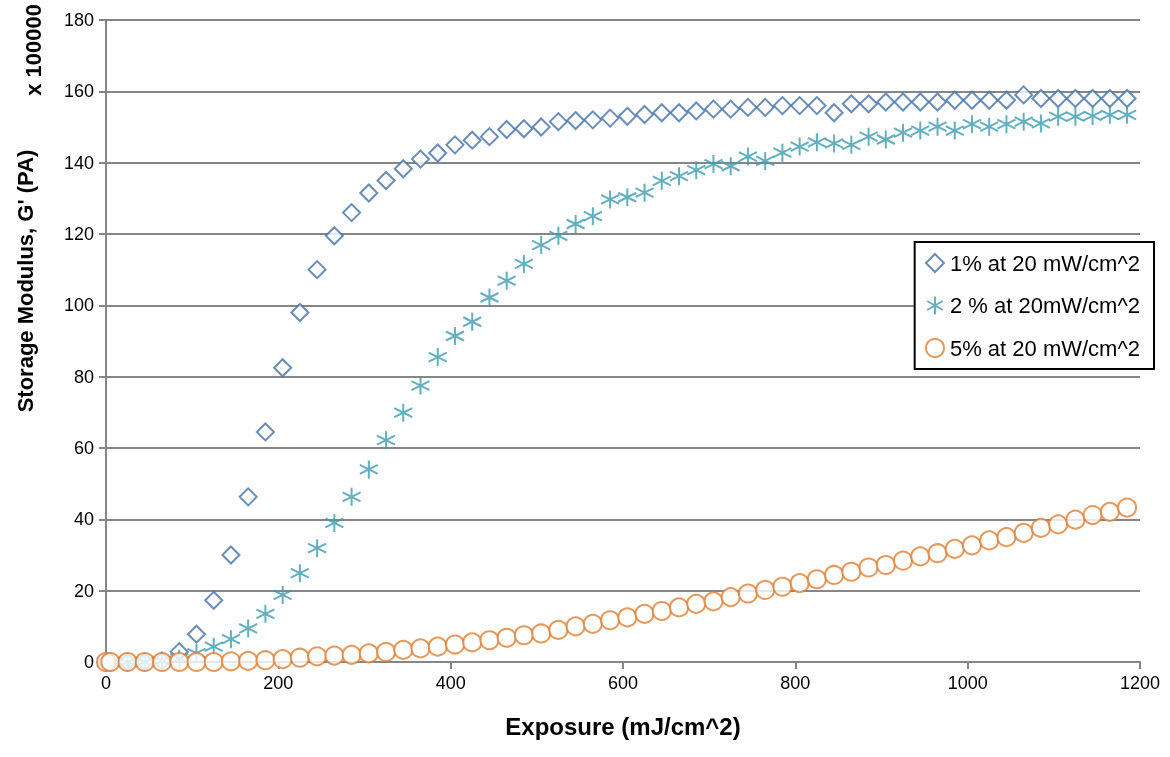 This screenshot has width=1170, height=757. I want to click on x-tick-label: 800, so click(795, 683).